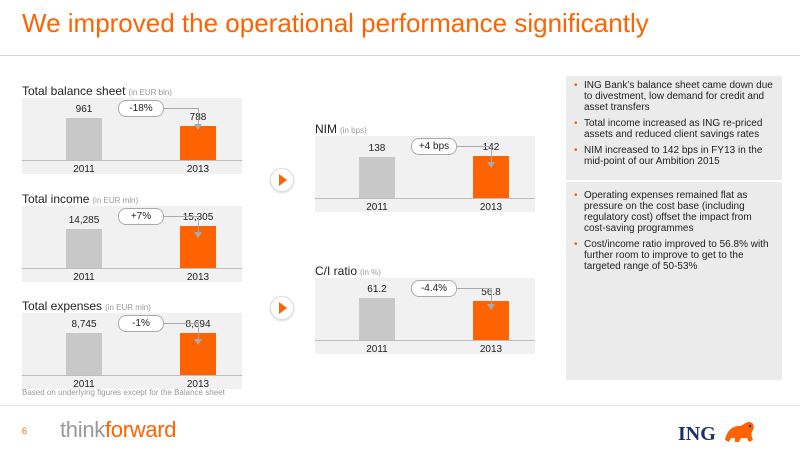  I want to click on change-badge: +7%, so click(141, 216).